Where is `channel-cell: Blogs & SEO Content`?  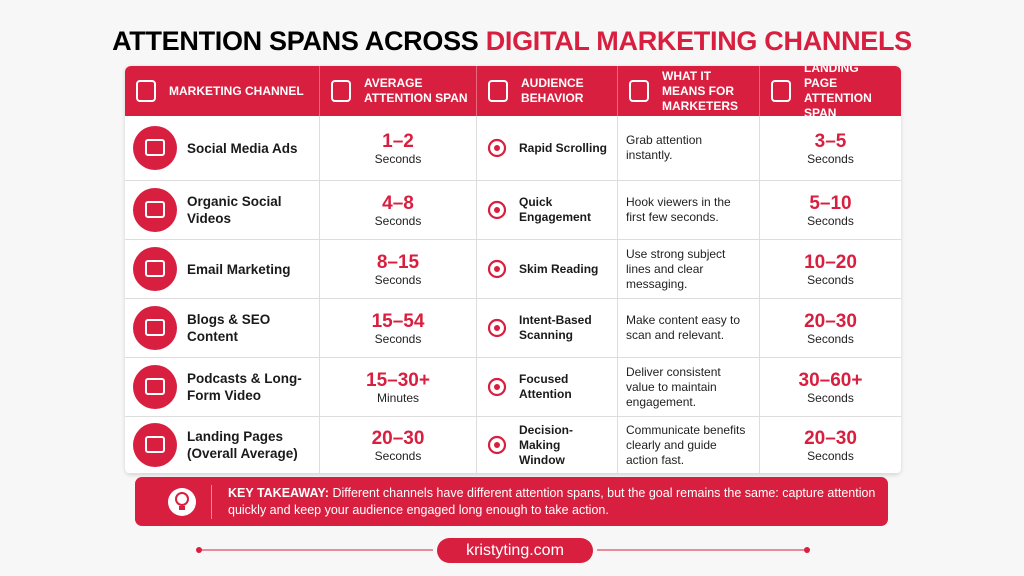 channel-cell: Blogs & SEO Content is located at coordinates (222, 328).